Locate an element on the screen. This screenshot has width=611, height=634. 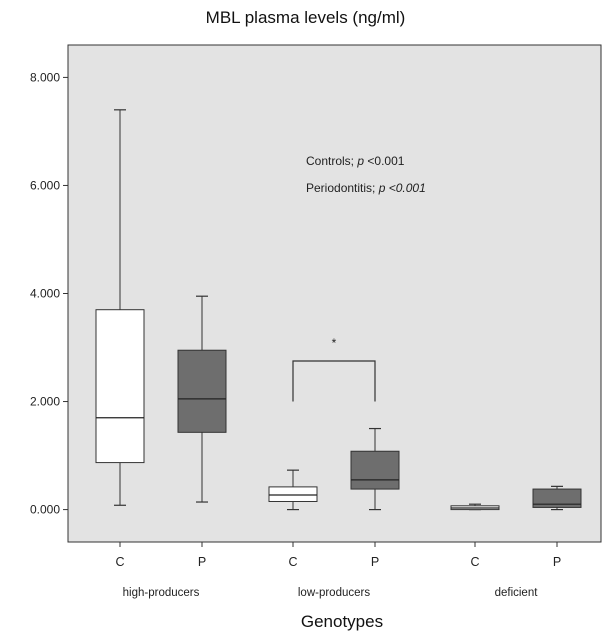
annotation-controls: Controls; p <0.001 is located at coordinates (355, 161).